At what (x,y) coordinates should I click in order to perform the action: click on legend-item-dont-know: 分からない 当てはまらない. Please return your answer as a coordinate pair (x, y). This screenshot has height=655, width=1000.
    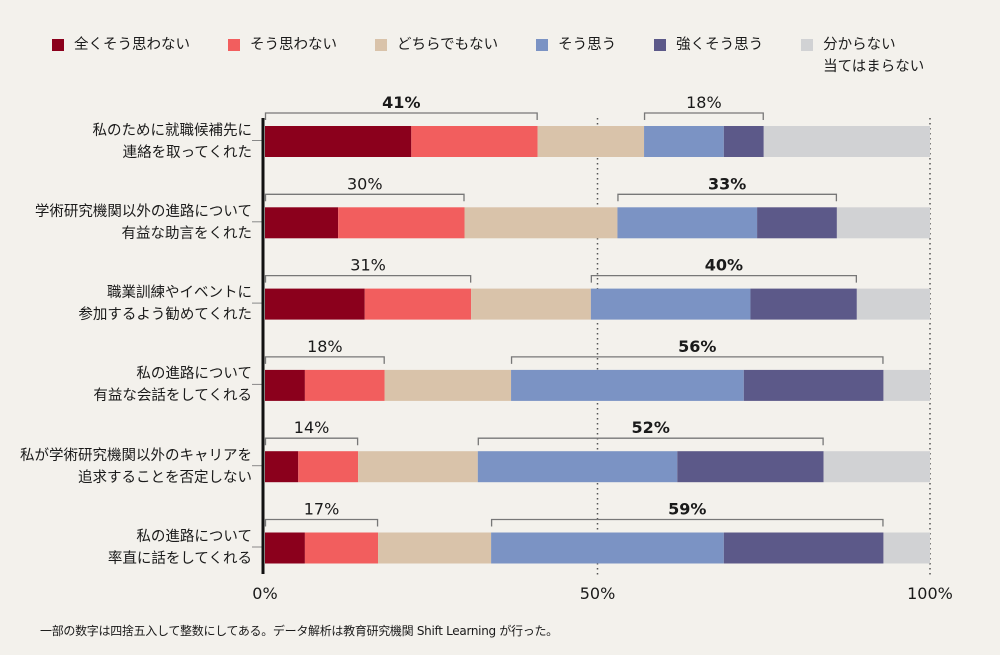
    Looking at the image, I should click on (862, 56).